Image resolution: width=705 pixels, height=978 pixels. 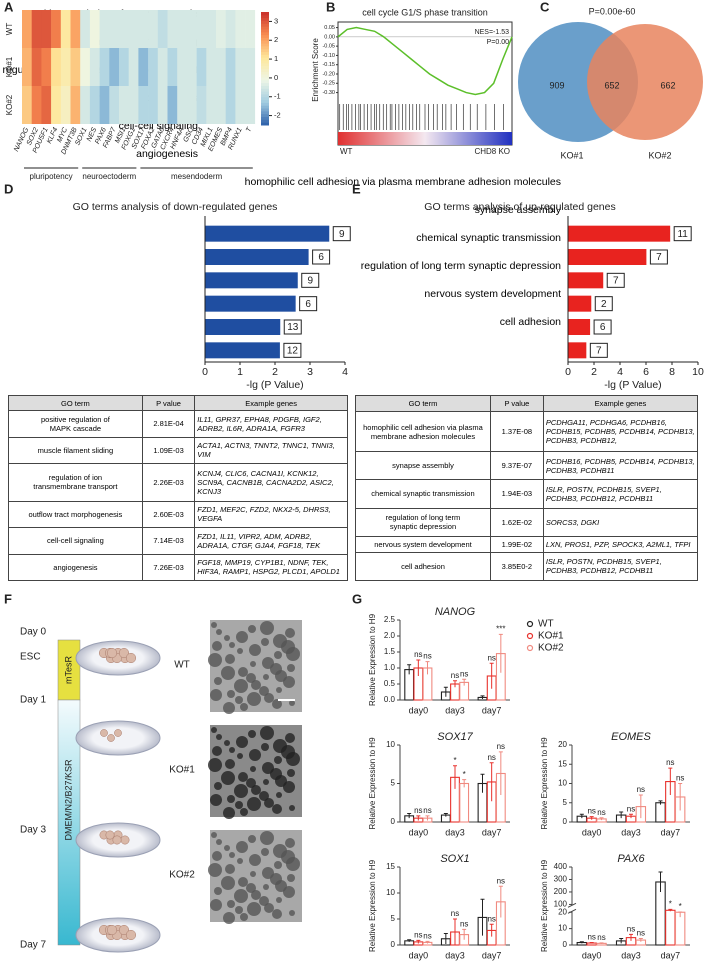 I want to click on panel-label: B, so click(x=330, y=7).